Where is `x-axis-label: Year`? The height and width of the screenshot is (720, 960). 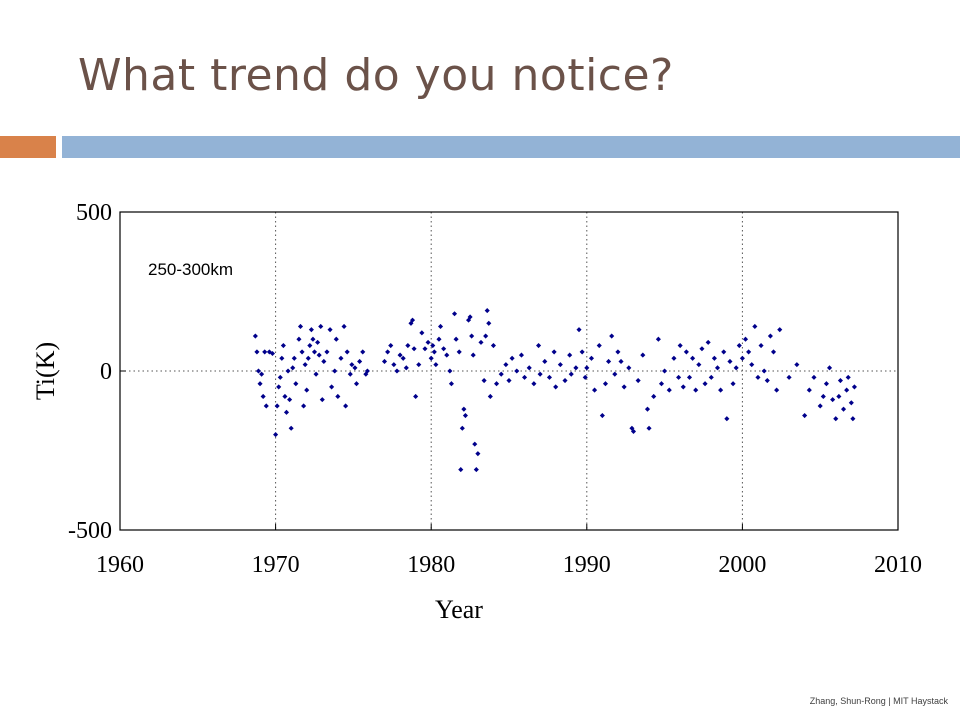 x-axis-label: Year is located at coordinates (459, 609).